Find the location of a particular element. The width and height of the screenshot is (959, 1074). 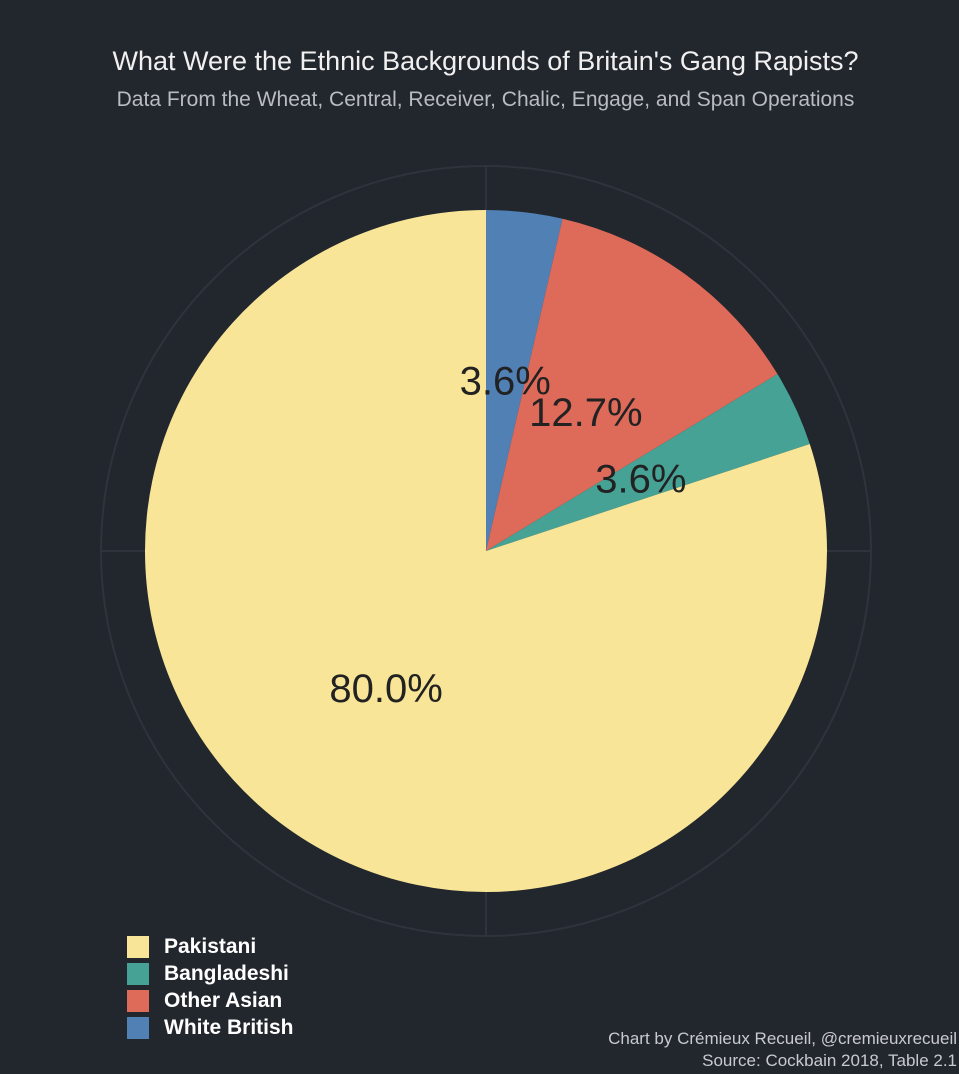

legend-label-white-british: White British is located at coordinates (229, 1027).